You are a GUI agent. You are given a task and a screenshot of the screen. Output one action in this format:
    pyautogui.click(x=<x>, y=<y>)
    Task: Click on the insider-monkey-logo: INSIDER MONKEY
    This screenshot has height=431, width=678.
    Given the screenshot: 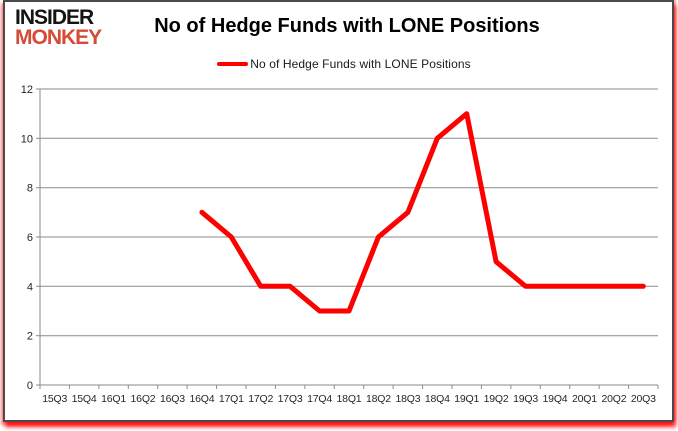 What is the action you would take?
    pyautogui.click(x=58, y=27)
    